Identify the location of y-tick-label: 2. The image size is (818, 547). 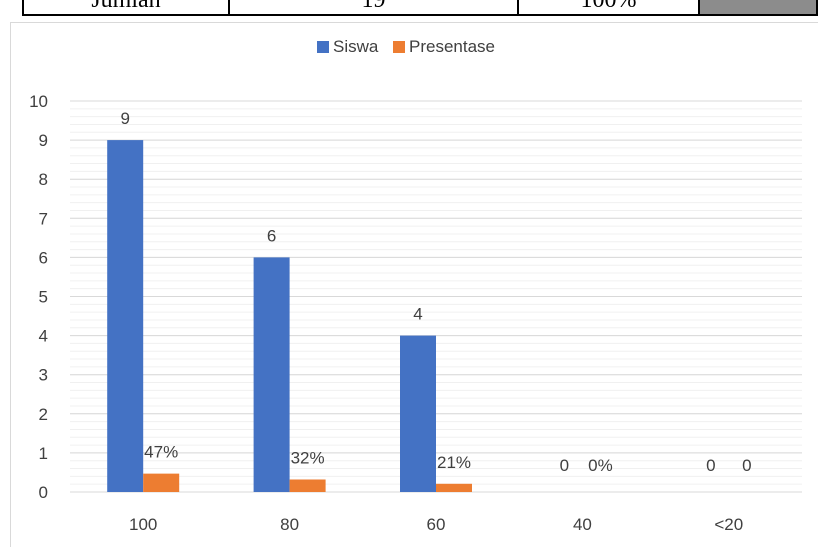
(43, 414).